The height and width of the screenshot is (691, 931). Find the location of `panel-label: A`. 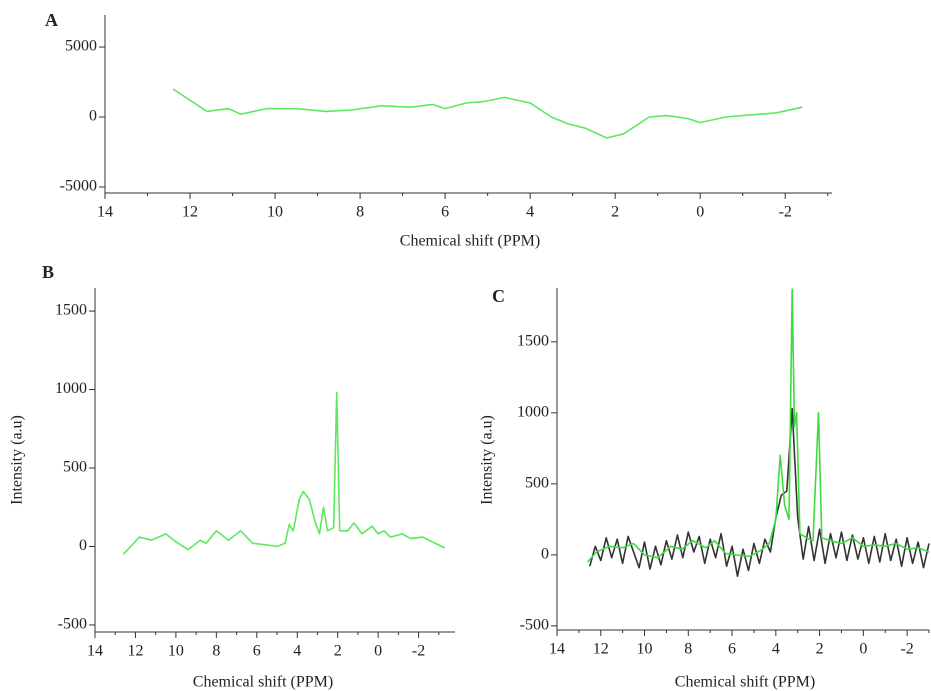

panel-label: A is located at coordinates (51, 20).